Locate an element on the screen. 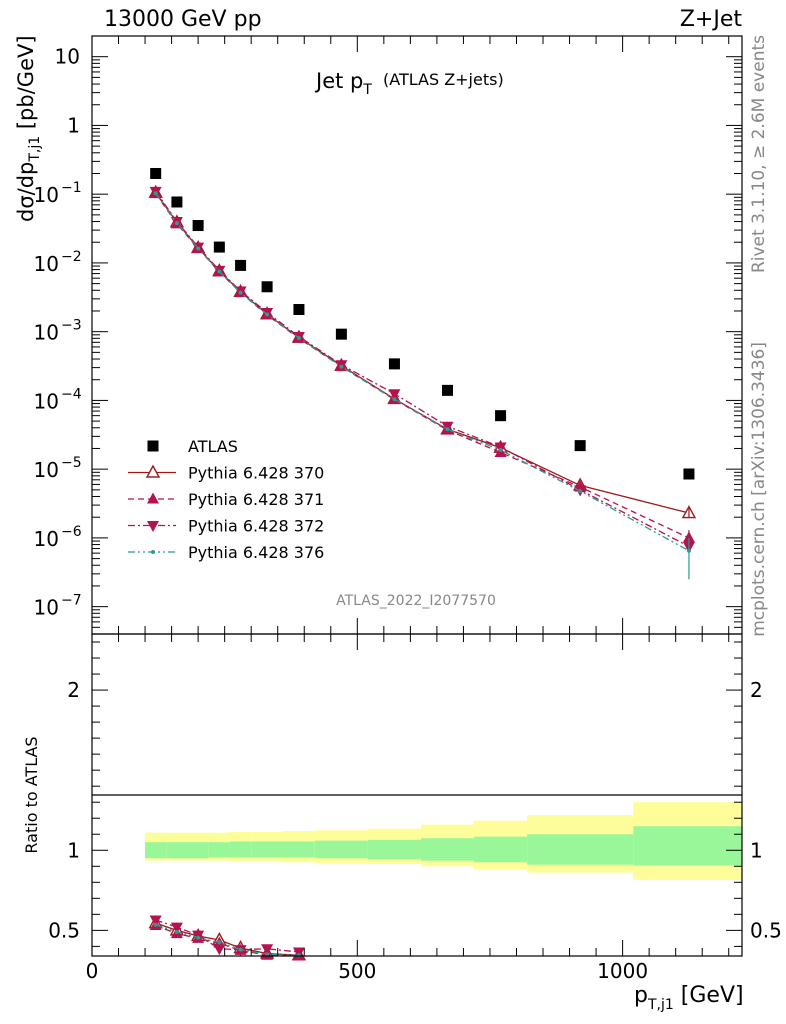 The image size is (786, 1024). y-tick-label-right: 2 is located at coordinates (756, 690).